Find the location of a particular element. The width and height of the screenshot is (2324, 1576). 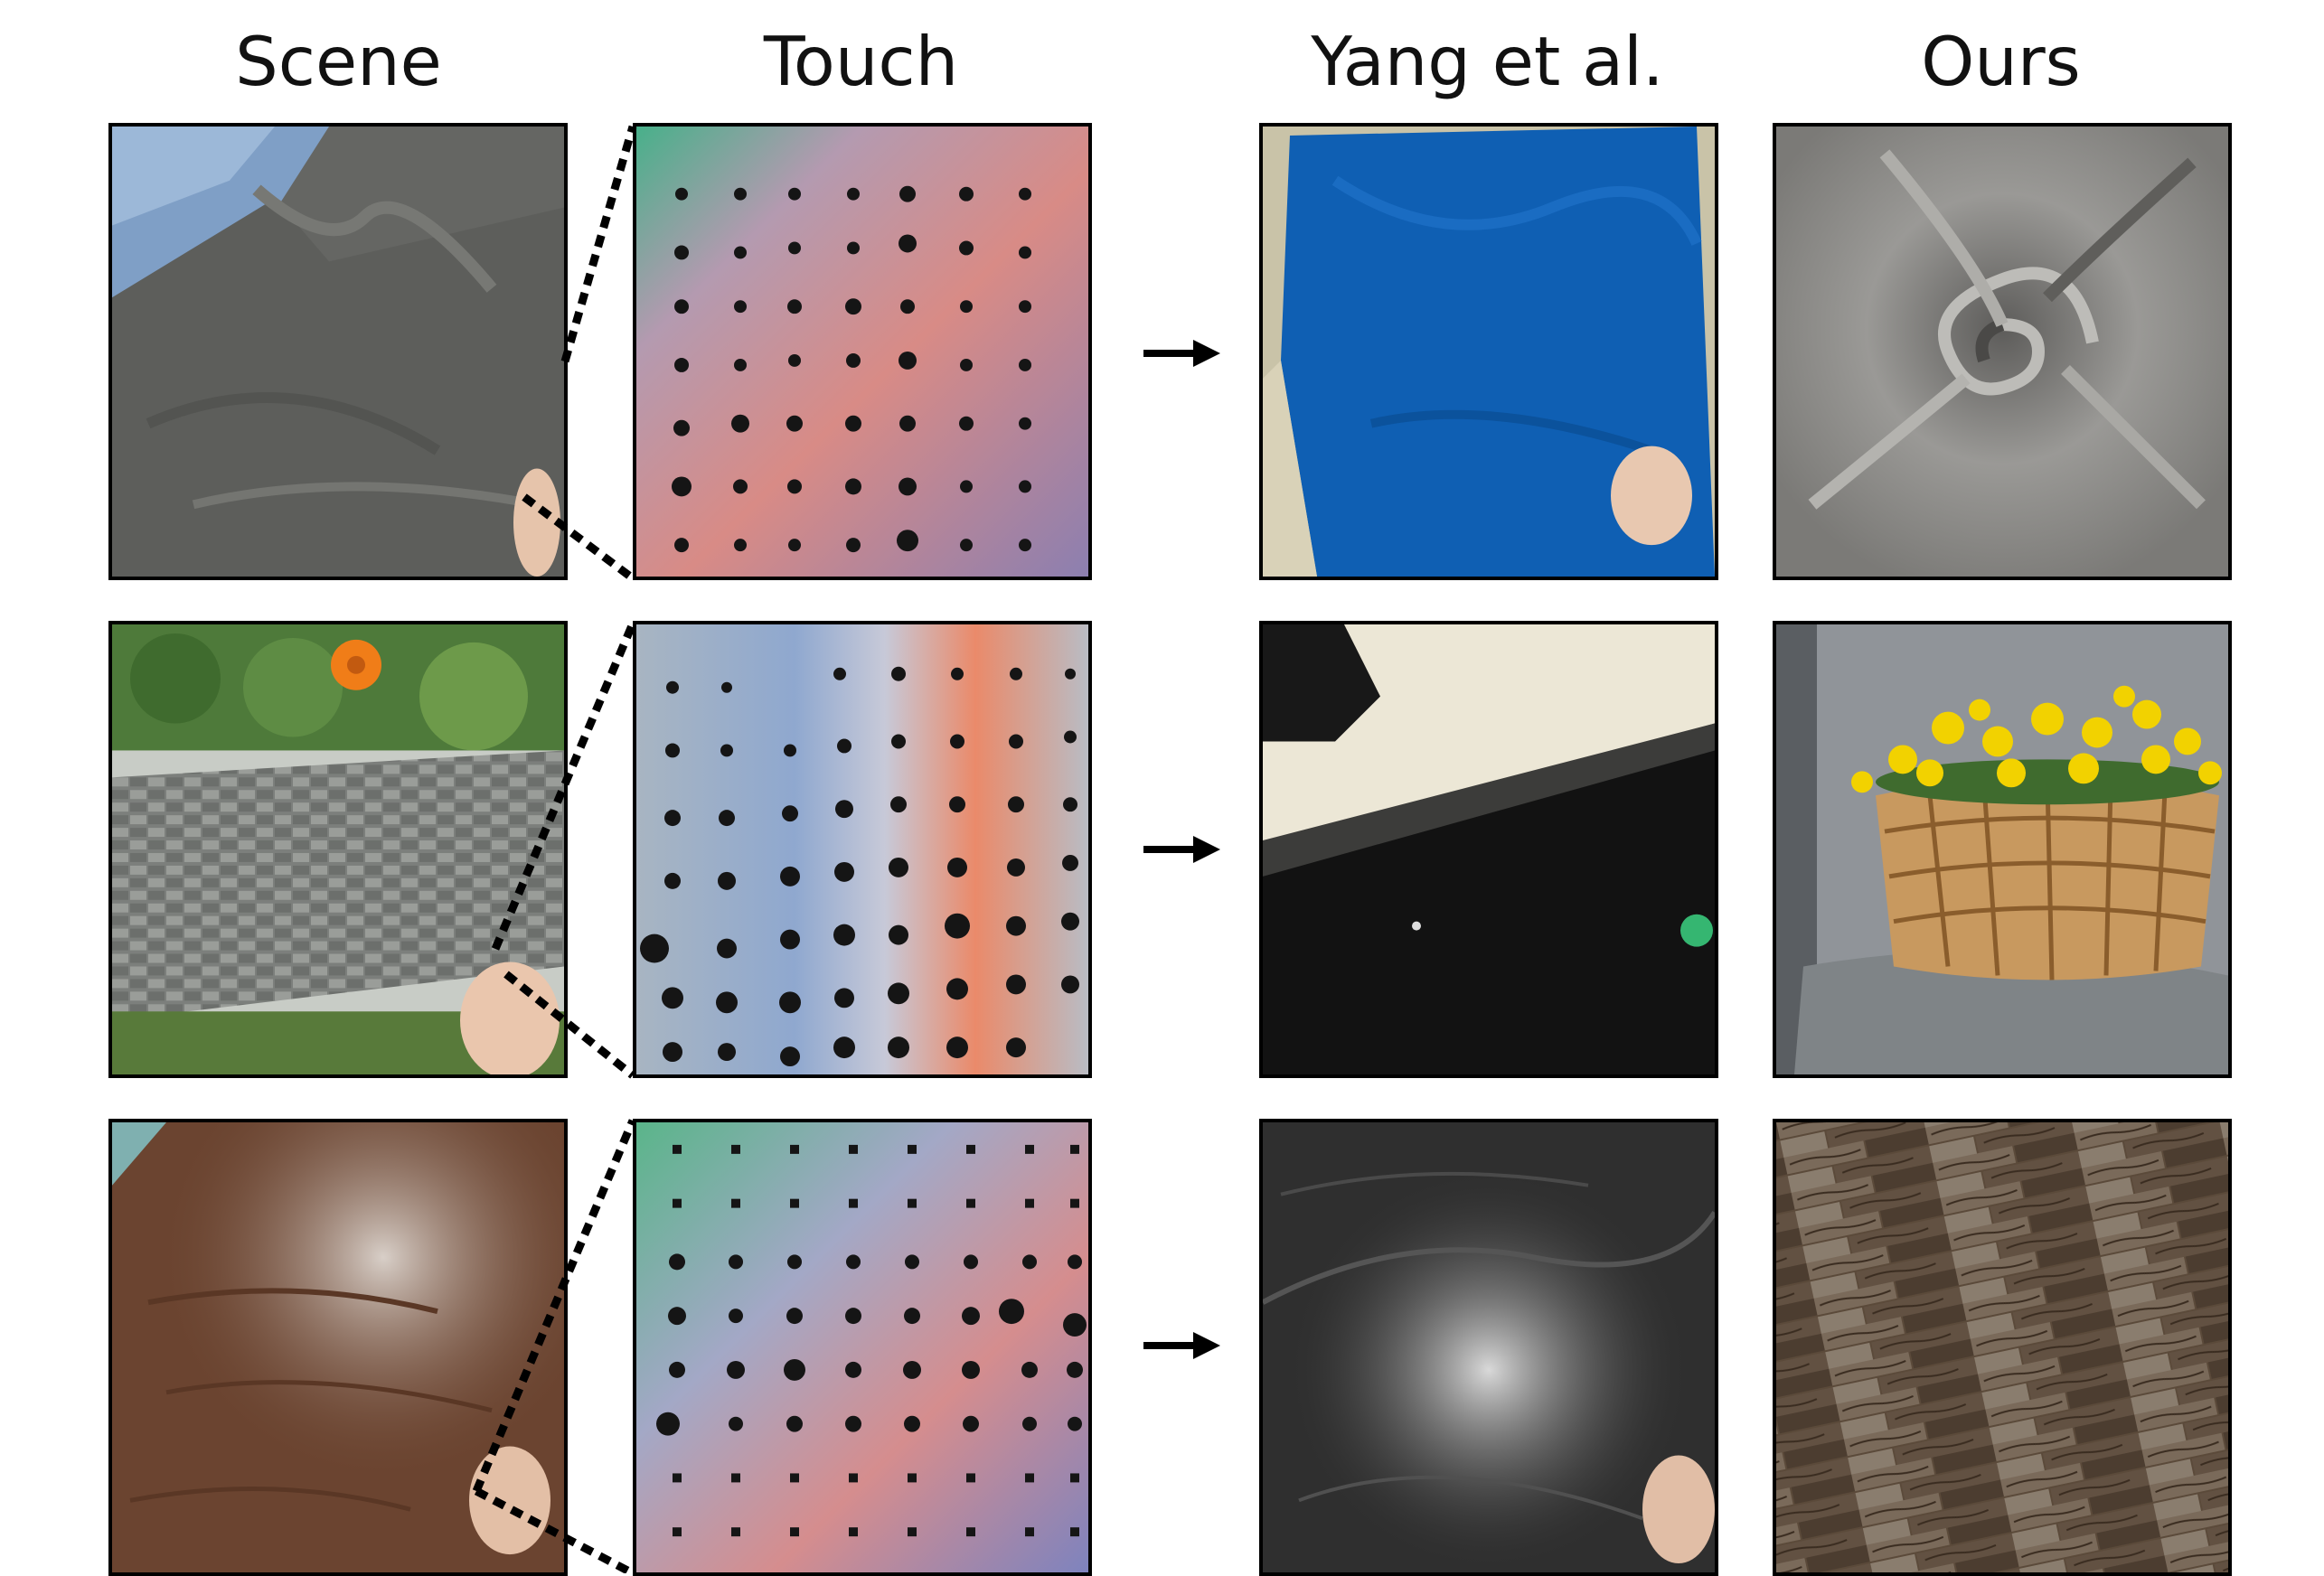

scene-image-wood-table is located at coordinates (338, 1347).